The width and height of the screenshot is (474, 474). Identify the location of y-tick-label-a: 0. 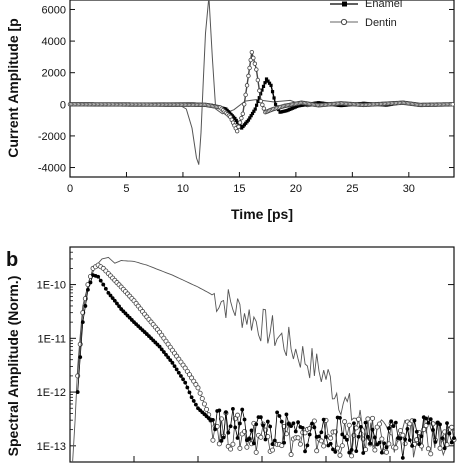
(63, 105).